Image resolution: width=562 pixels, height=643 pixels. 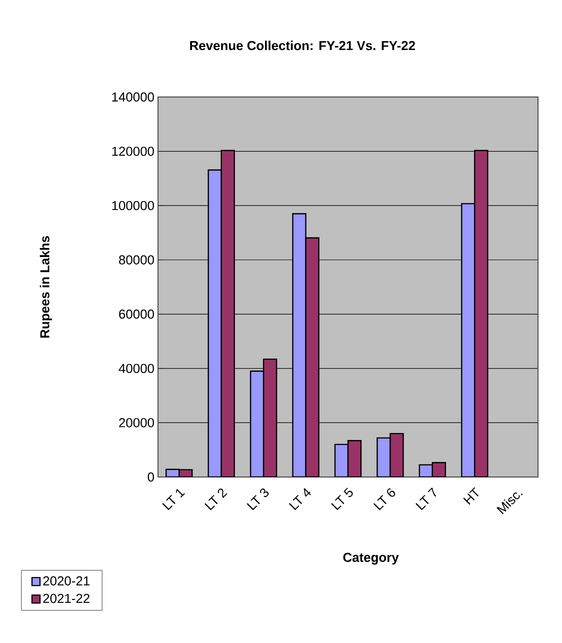 I want to click on x-tick-label: LT 3, so click(x=257, y=499).